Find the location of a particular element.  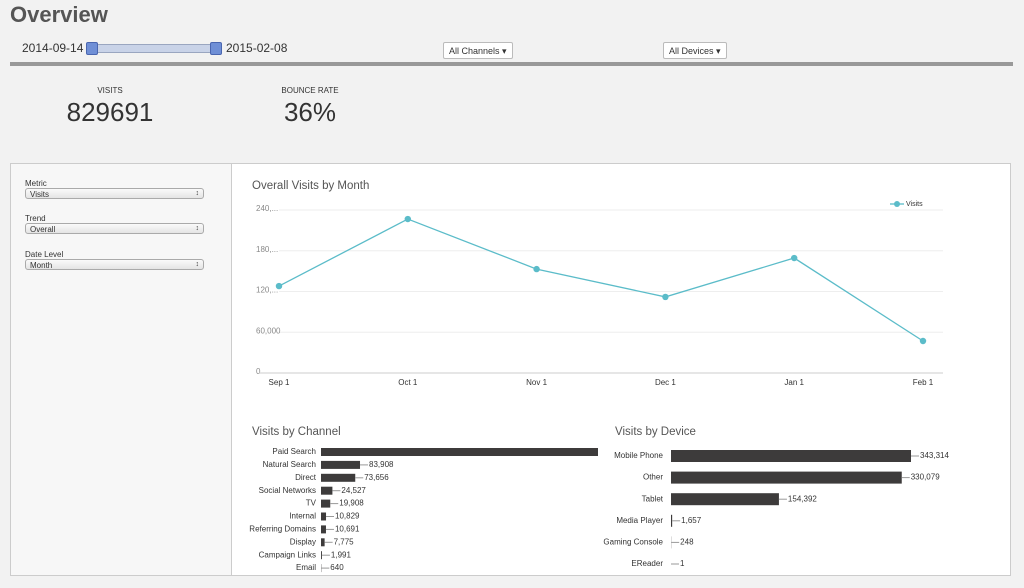

category-label: Internal is located at coordinates (302, 516).